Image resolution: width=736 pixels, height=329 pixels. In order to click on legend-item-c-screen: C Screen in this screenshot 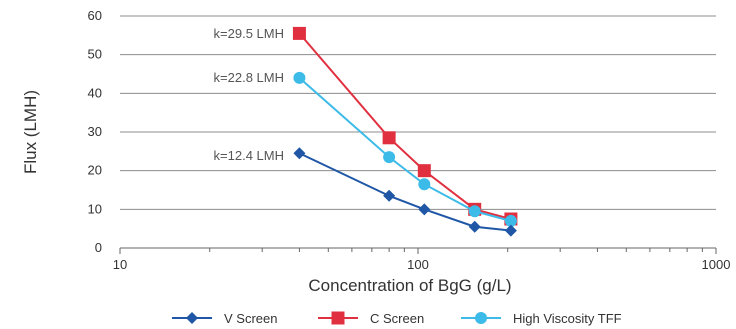, I will do `click(371, 318)`.